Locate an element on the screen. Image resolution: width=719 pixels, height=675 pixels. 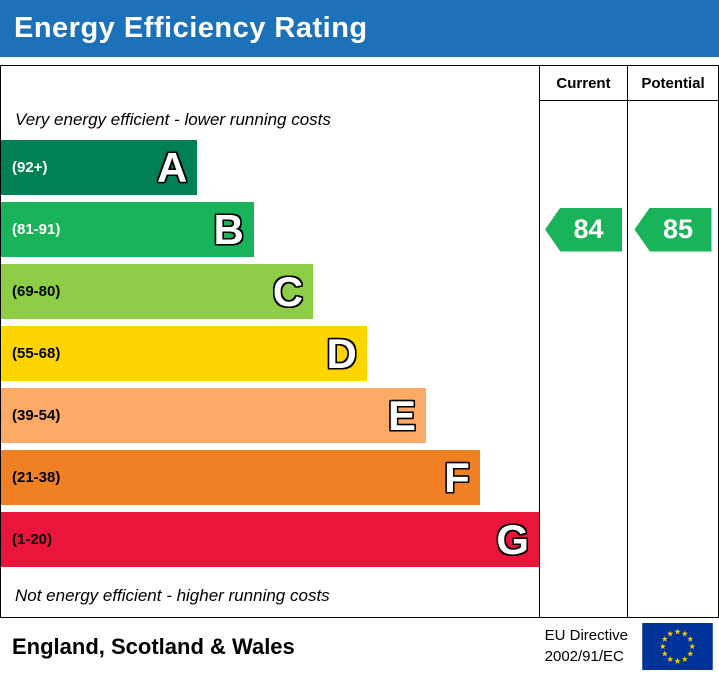
band-range-label: (69-80) is located at coordinates (36, 291).